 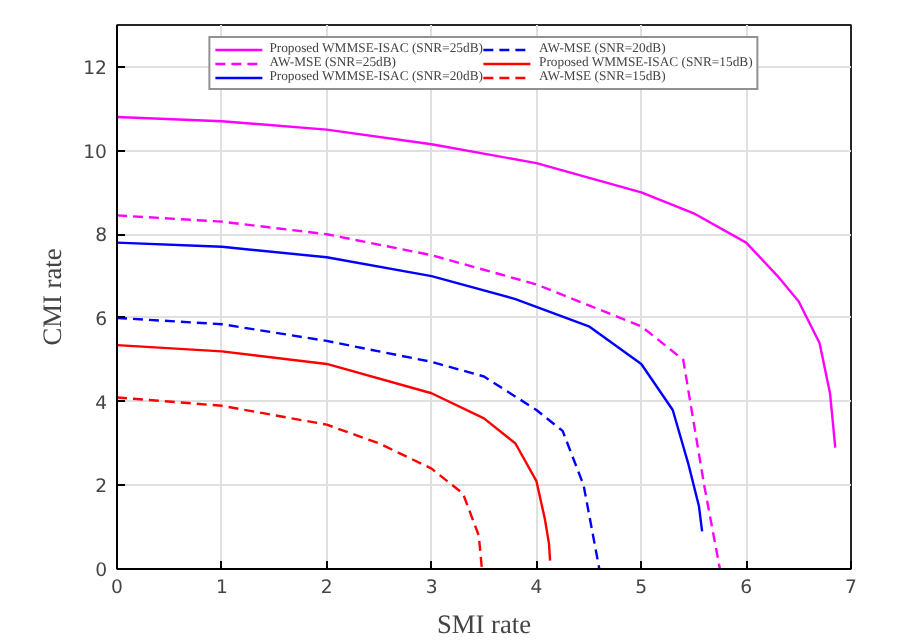 I want to click on y-tick-label: 4, so click(x=101, y=403).